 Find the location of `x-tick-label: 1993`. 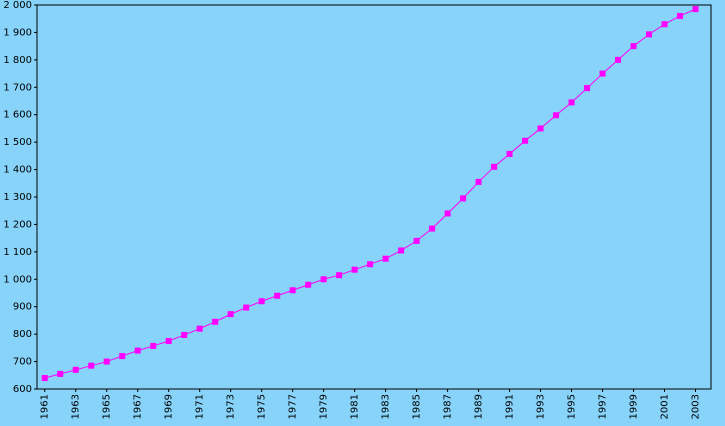

x-tick-label: 1993 is located at coordinates (541, 406).